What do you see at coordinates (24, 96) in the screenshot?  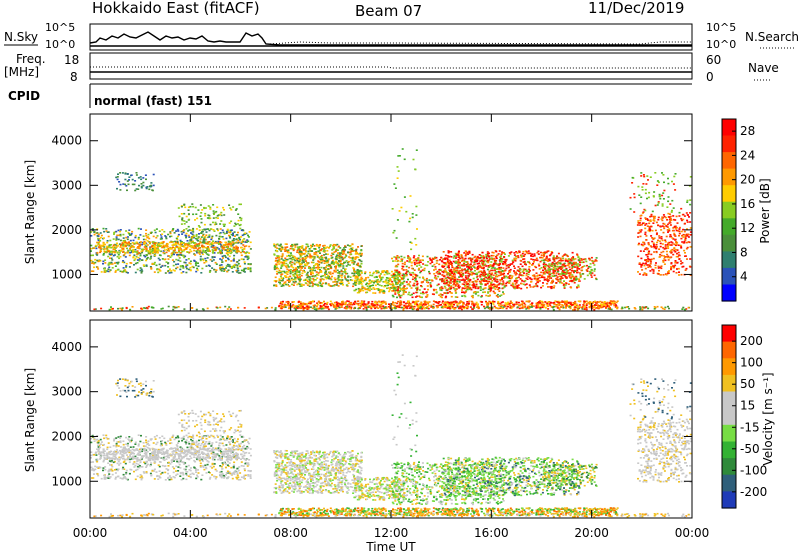 I see `cpid-label: CPID` at bounding box center [24, 96].